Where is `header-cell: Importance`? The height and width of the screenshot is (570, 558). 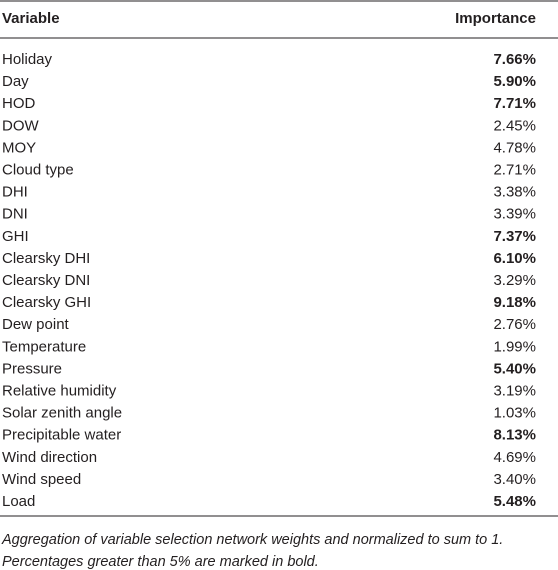
header-cell: Importance is located at coordinates (495, 18).